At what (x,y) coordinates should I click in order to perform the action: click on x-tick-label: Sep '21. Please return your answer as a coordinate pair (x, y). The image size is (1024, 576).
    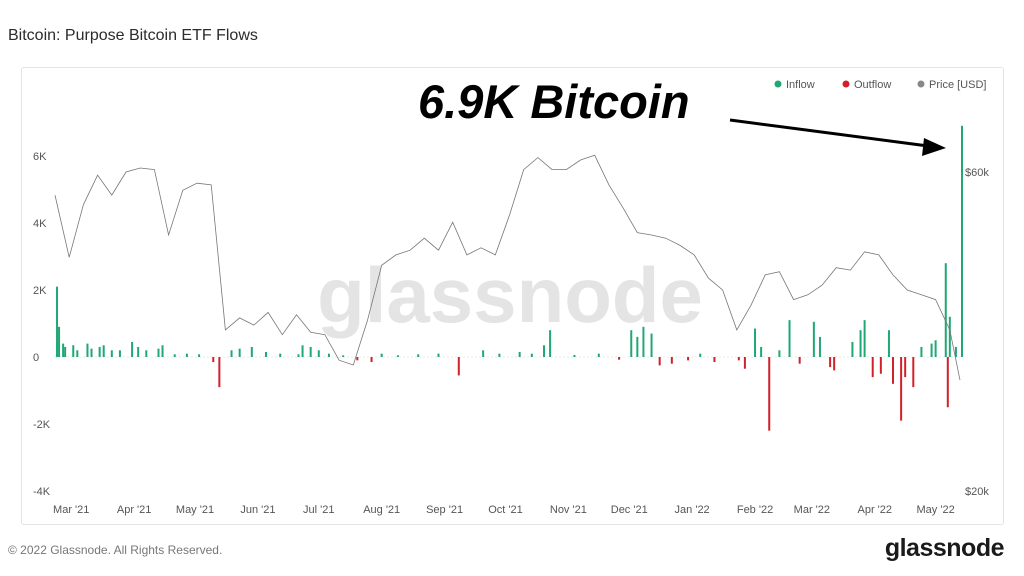
    Looking at the image, I should click on (444, 510).